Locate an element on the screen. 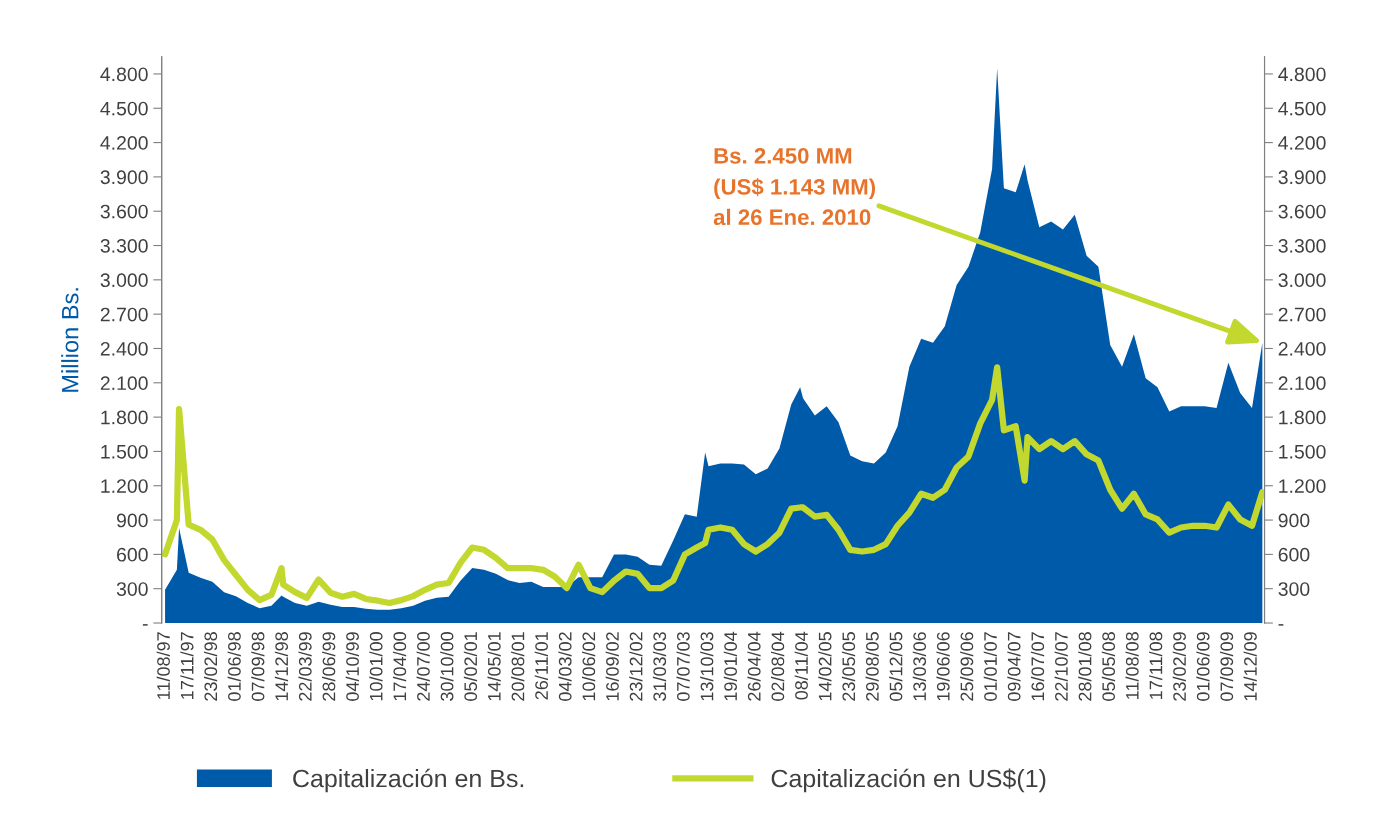 The height and width of the screenshot is (823, 1382). x-tick-label: 16/09/02 is located at coordinates (612, 666).